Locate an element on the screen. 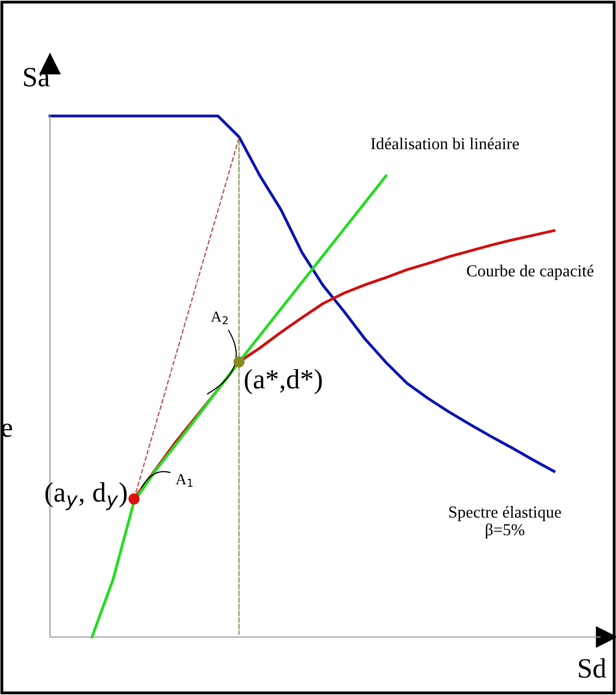  annotation: A$_{1}$ is located at coordinates (184, 480).